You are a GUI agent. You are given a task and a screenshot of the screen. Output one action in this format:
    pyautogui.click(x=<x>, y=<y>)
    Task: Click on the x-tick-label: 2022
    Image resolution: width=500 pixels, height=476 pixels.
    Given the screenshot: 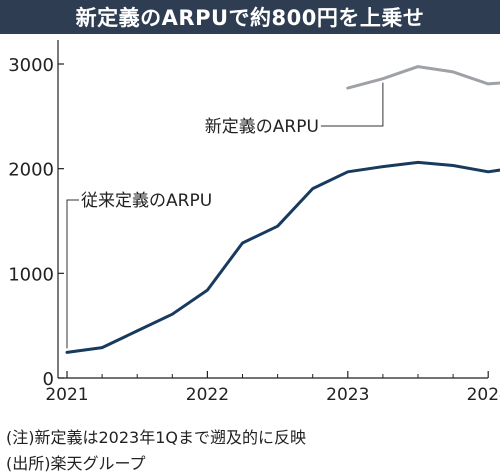 What is the action you would take?
    pyautogui.click(x=207, y=395)
    